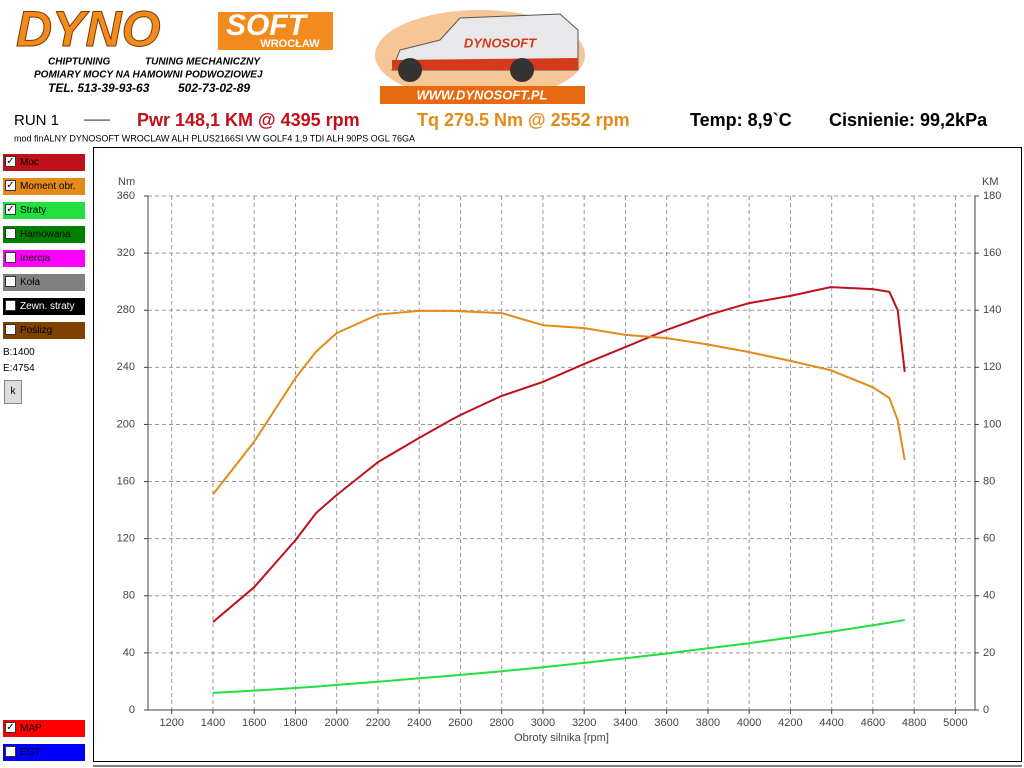 The image size is (1024, 768). What do you see at coordinates (986, 710) in the screenshot?
I see `y2-tick-label: 0` at bounding box center [986, 710].